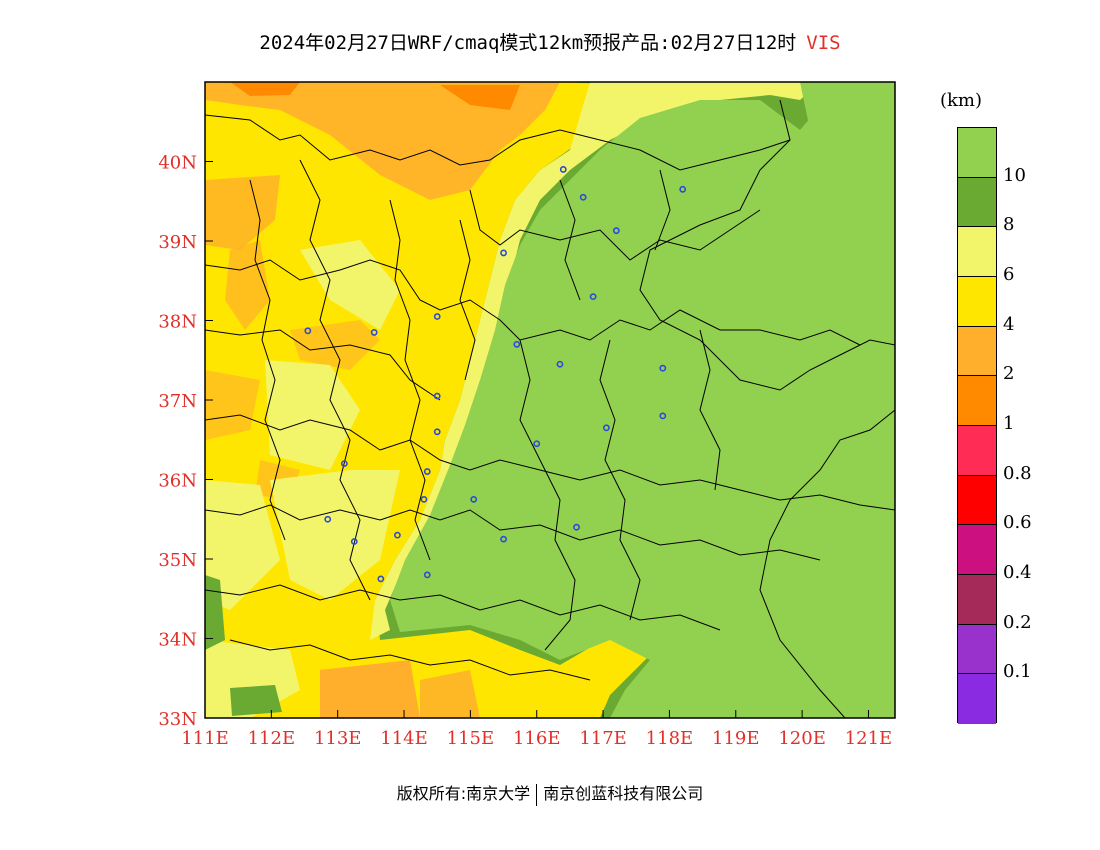 This screenshot has height=850, width=1100. What do you see at coordinates (736, 738) in the screenshot?
I see `lon-tick-label: 119E` at bounding box center [736, 738].